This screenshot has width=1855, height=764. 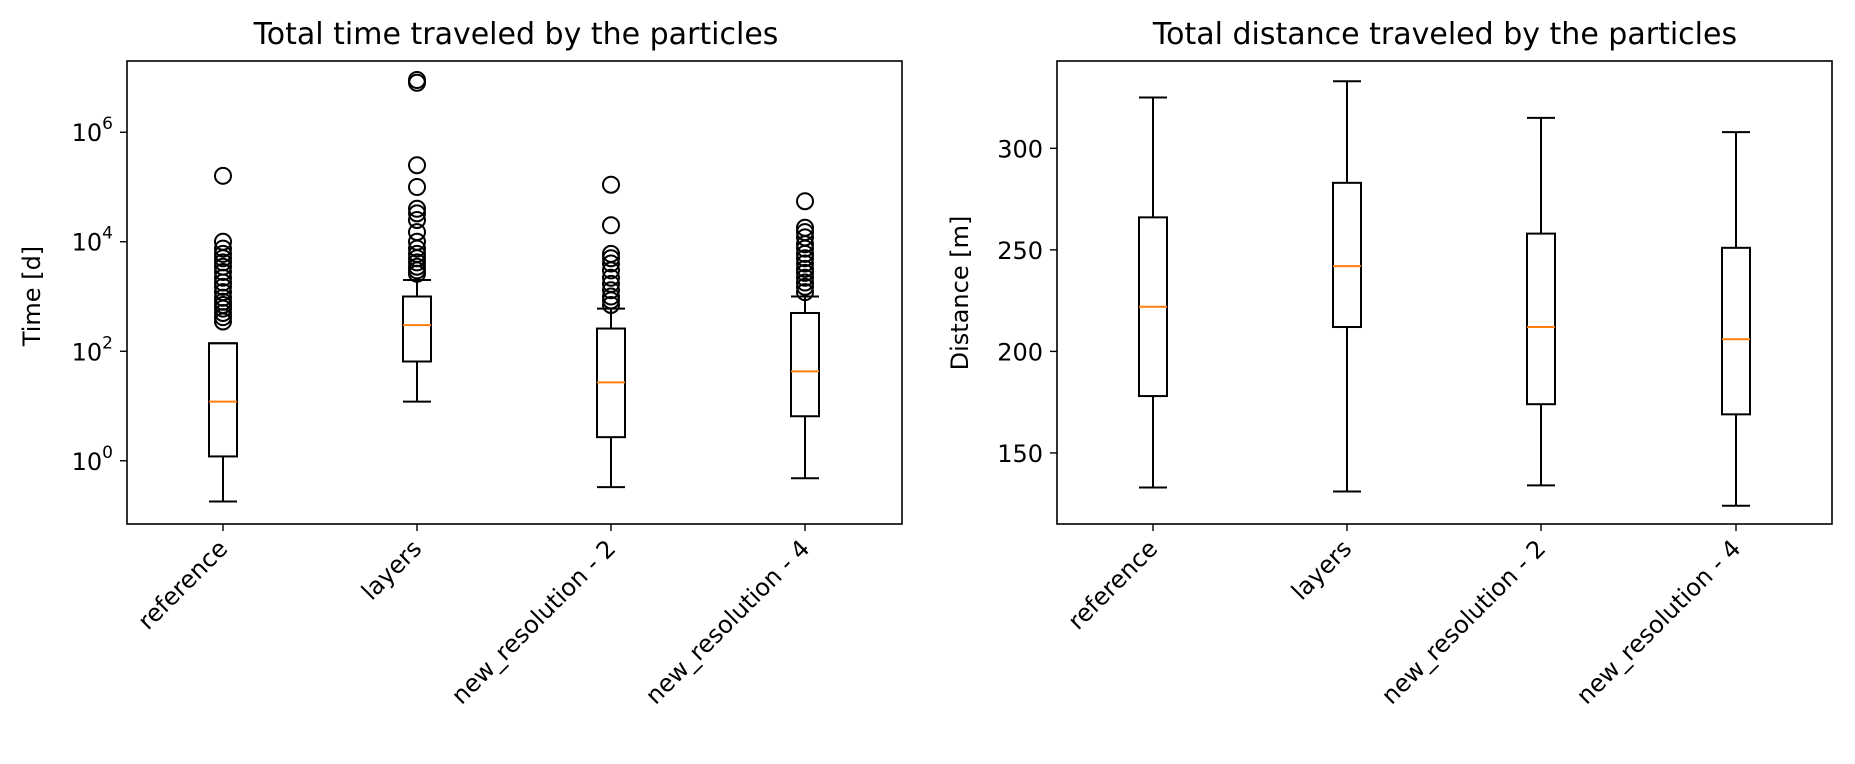 I want to click on time-chart-title: Total time traveled by the particles, so click(x=516, y=34).